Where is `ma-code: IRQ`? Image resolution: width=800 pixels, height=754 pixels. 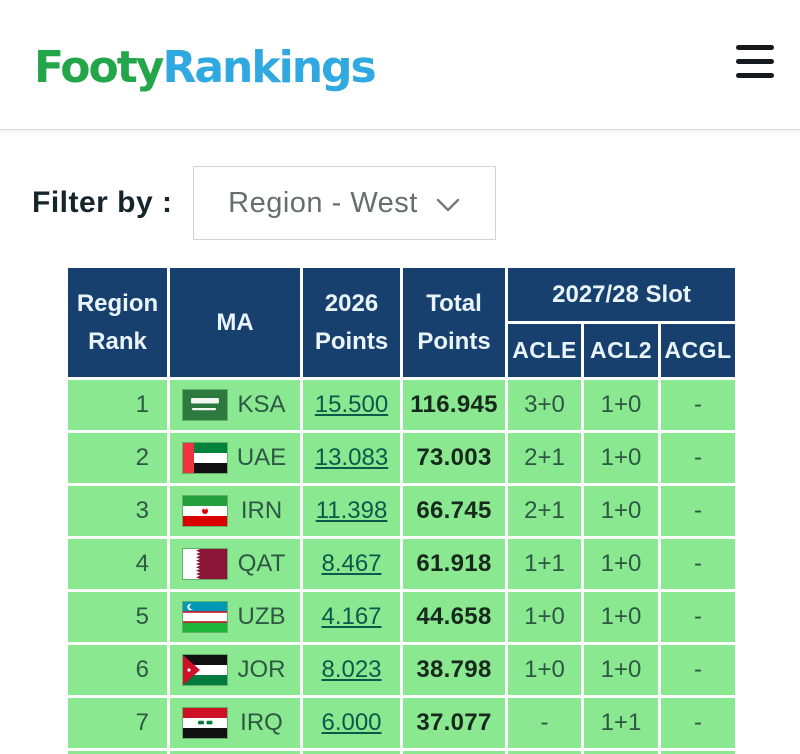 ma-code: IRQ is located at coordinates (261, 722).